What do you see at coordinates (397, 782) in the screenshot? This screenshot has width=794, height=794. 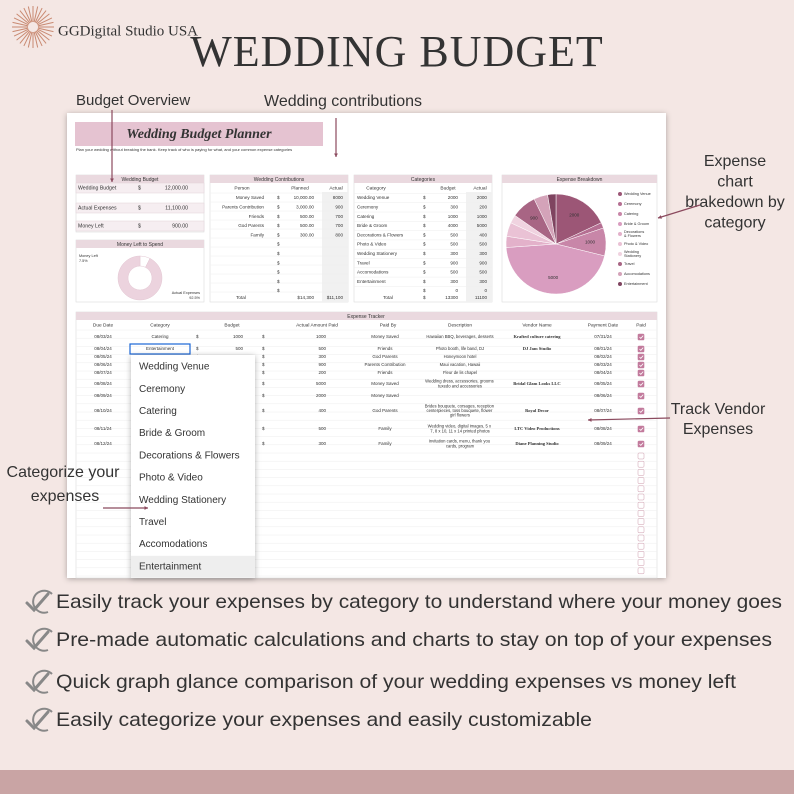 I see `bottom-band` at bounding box center [397, 782].